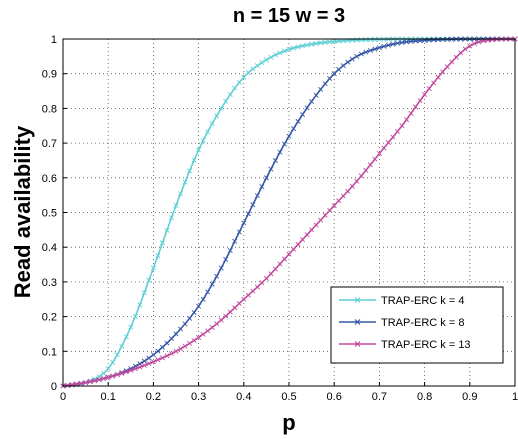 The image size is (518, 439). Describe the element at coordinates (22, 211) in the screenshot. I see `y-axis-label: Read availability` at that location.